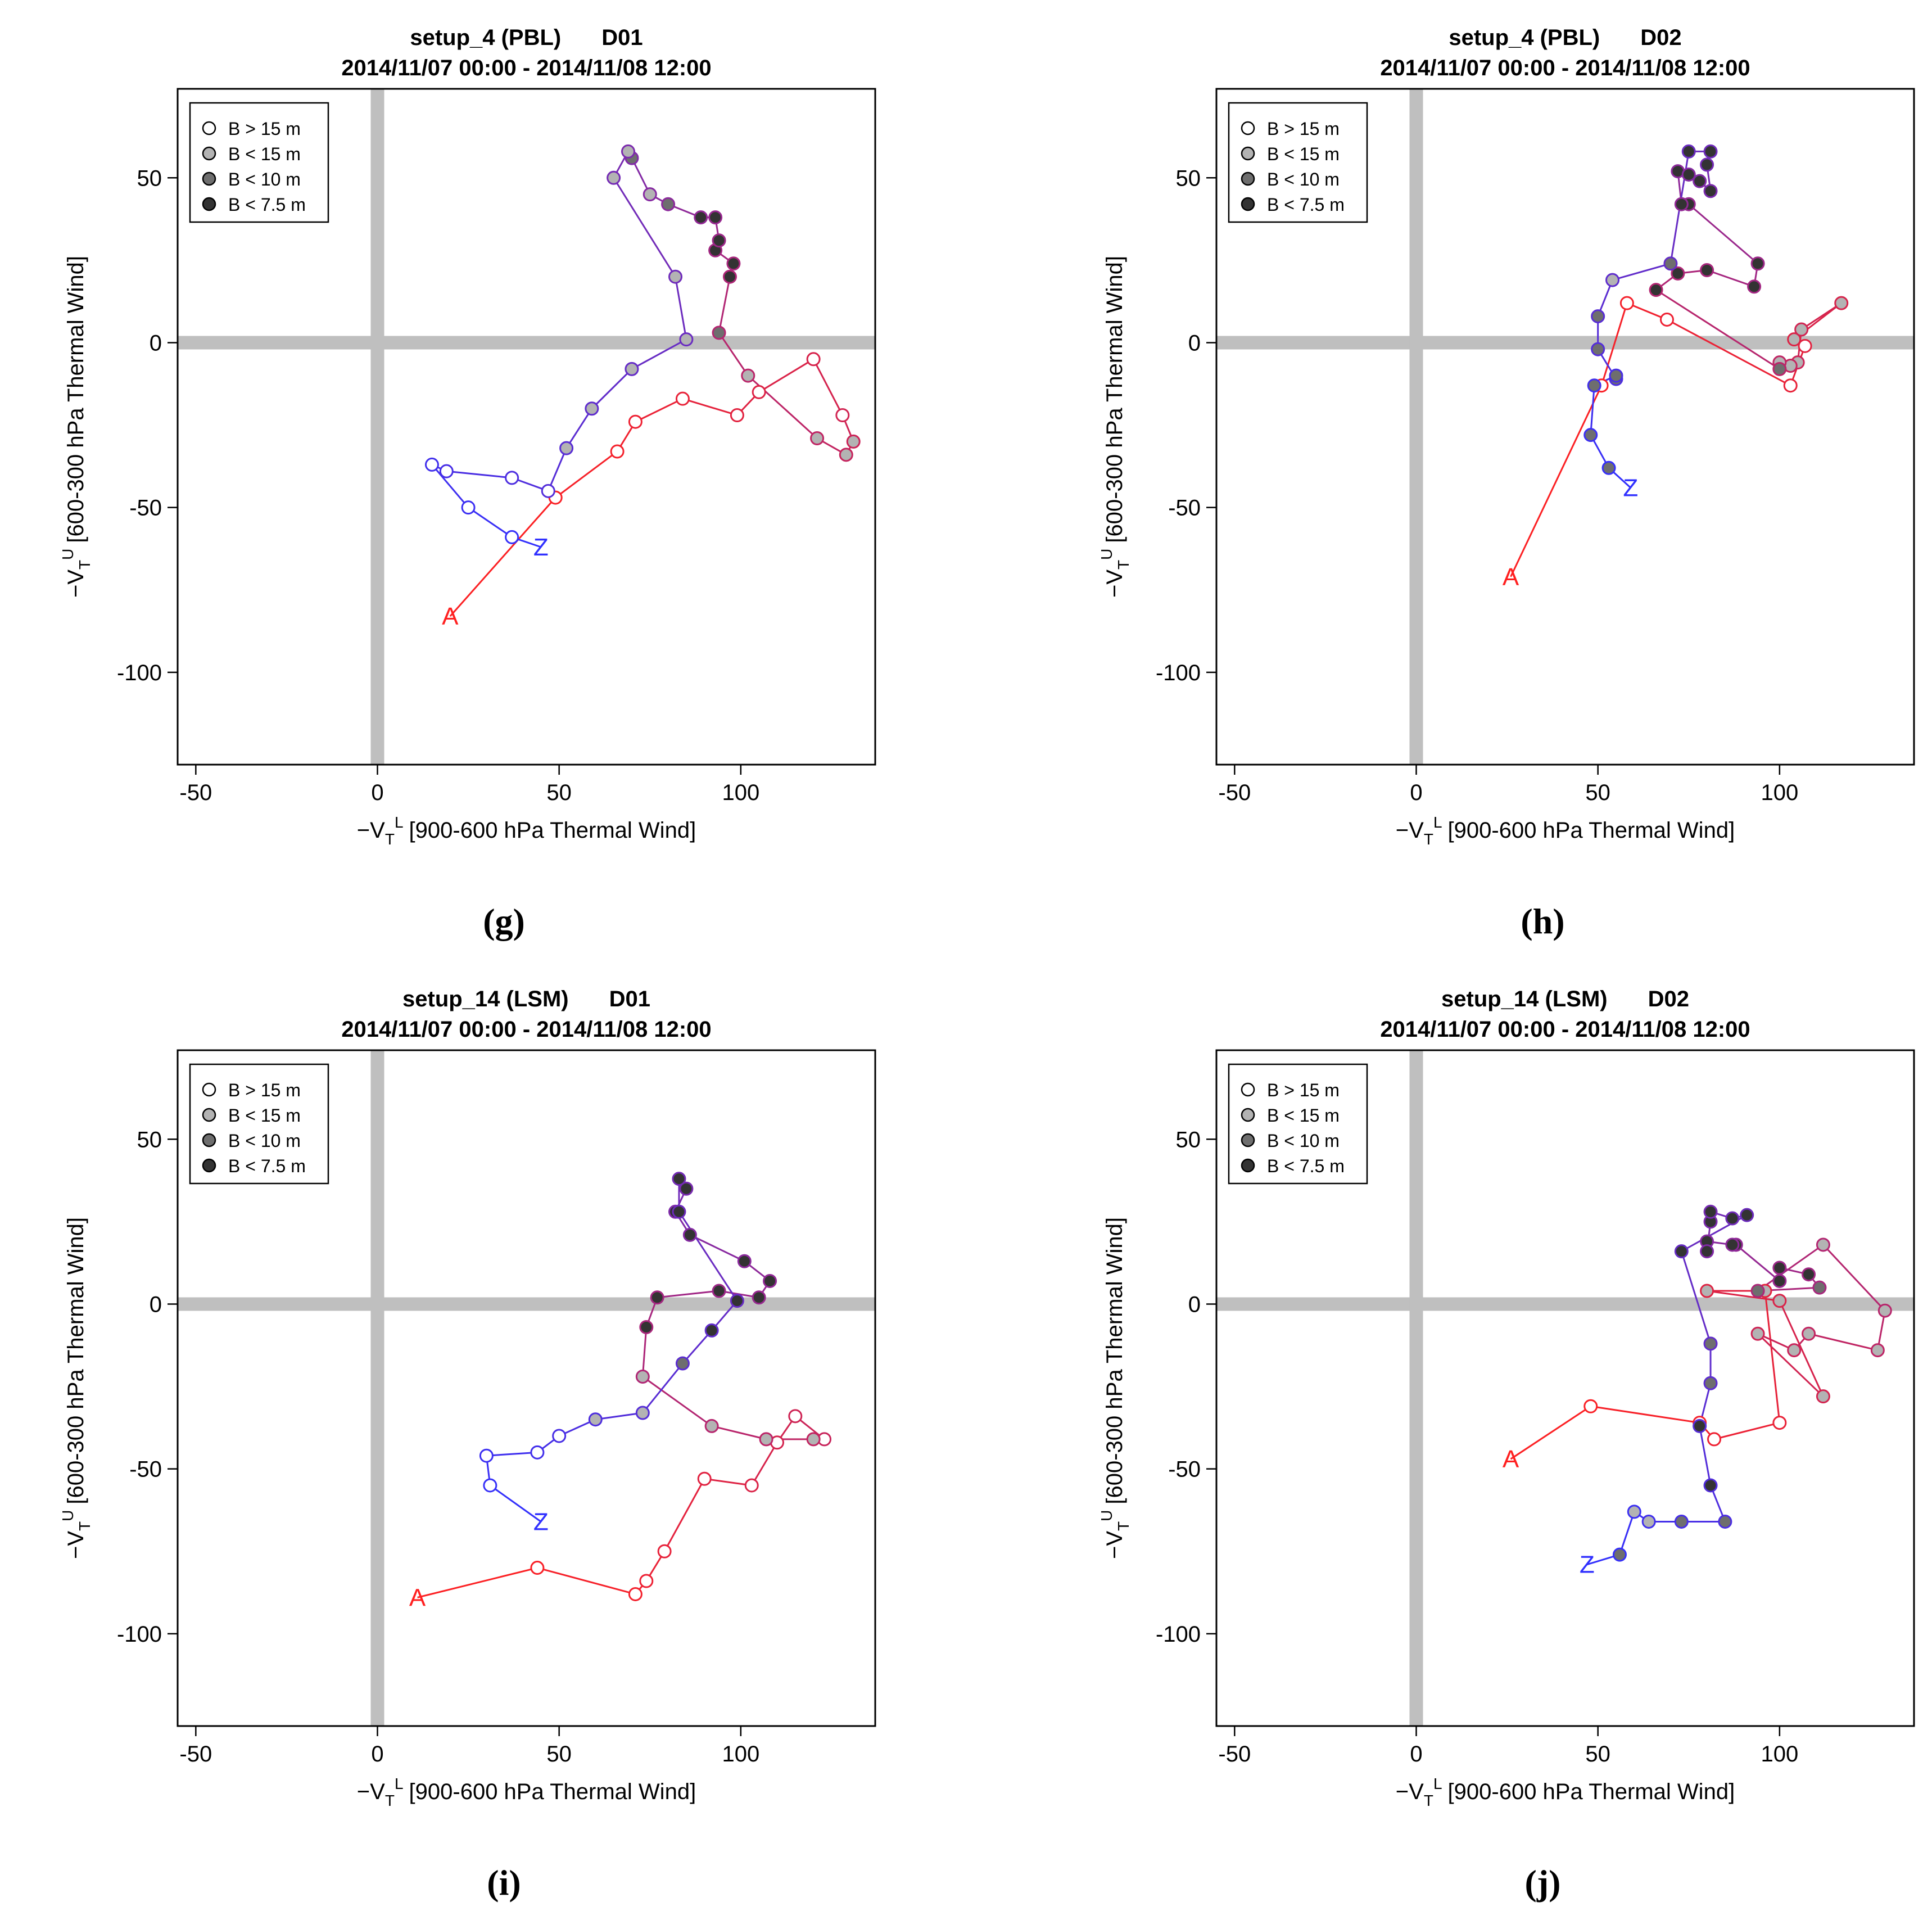 This screenshot has height=1911, width=1932. What do you see at coordinates (1660, 37) in the screenshot?
I see `title-domain: D02` at bounding box center [1660, 37].